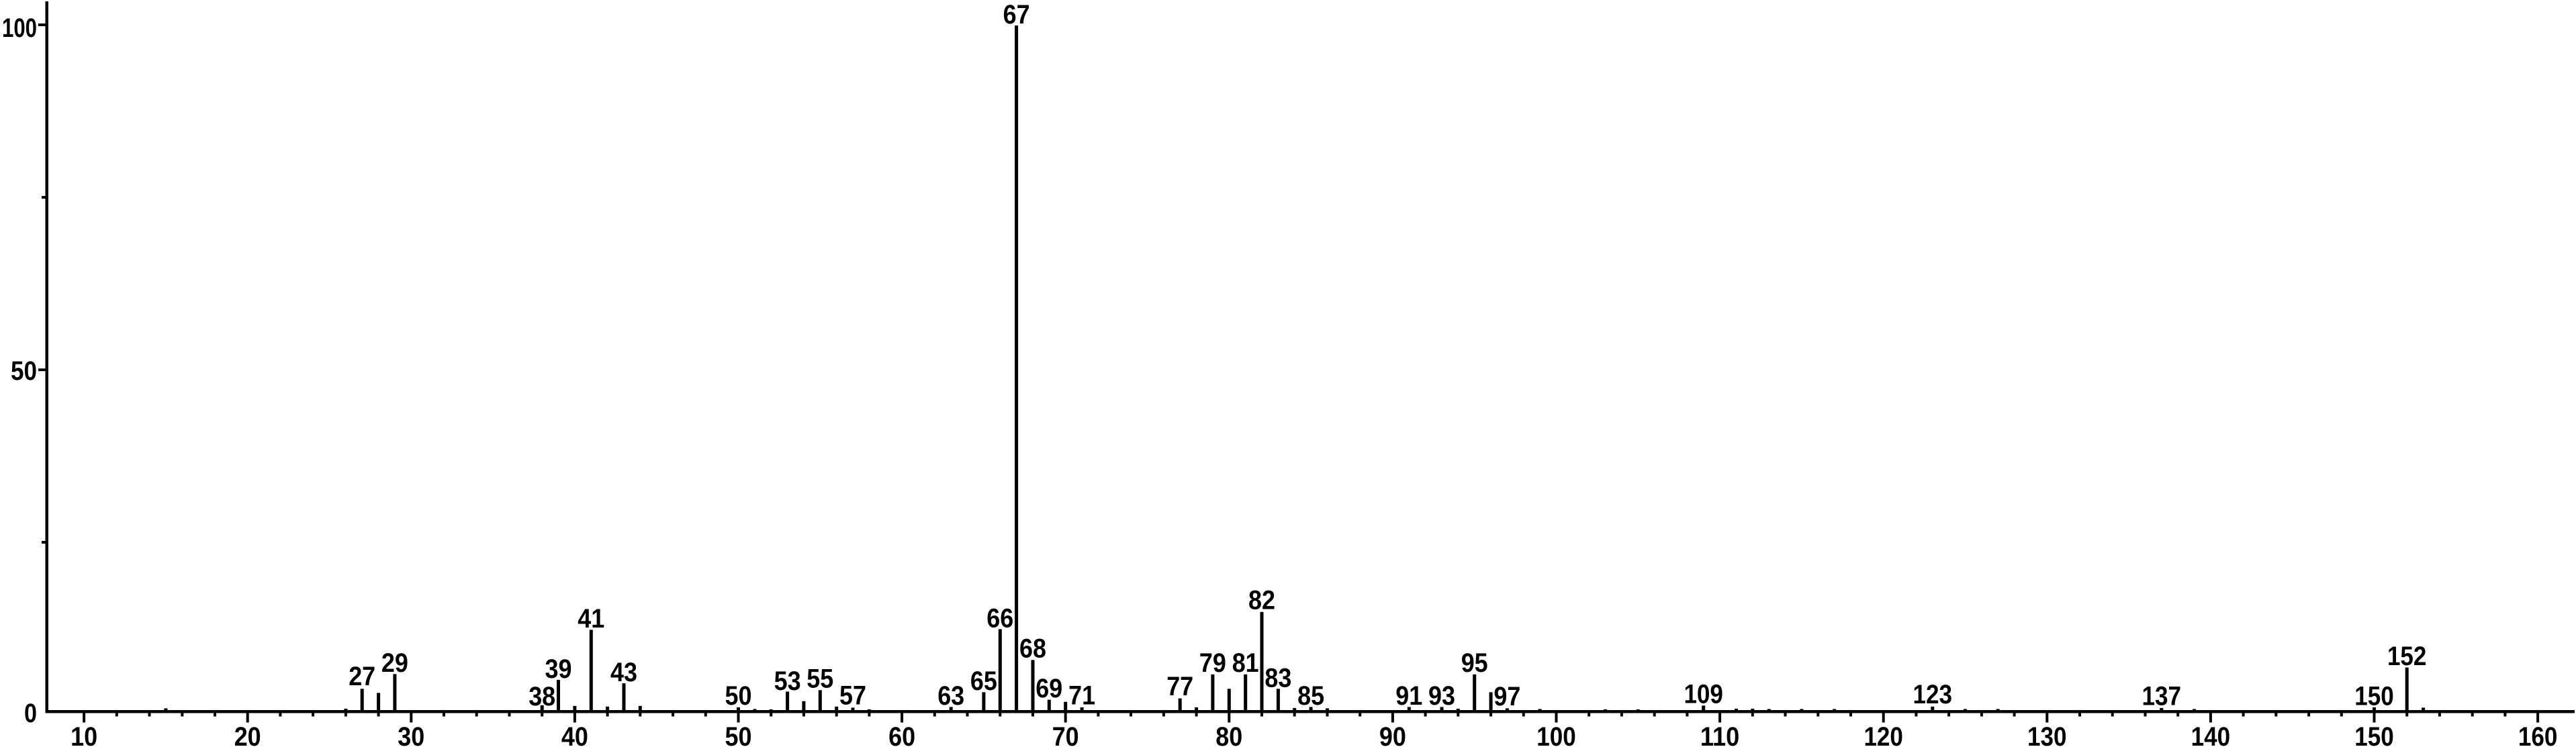 The image size is (2576, 749). What do you see at coordinates (30, 713) in the screenshot?
I see `svg-text: 0` at bounding box center [30, 713].